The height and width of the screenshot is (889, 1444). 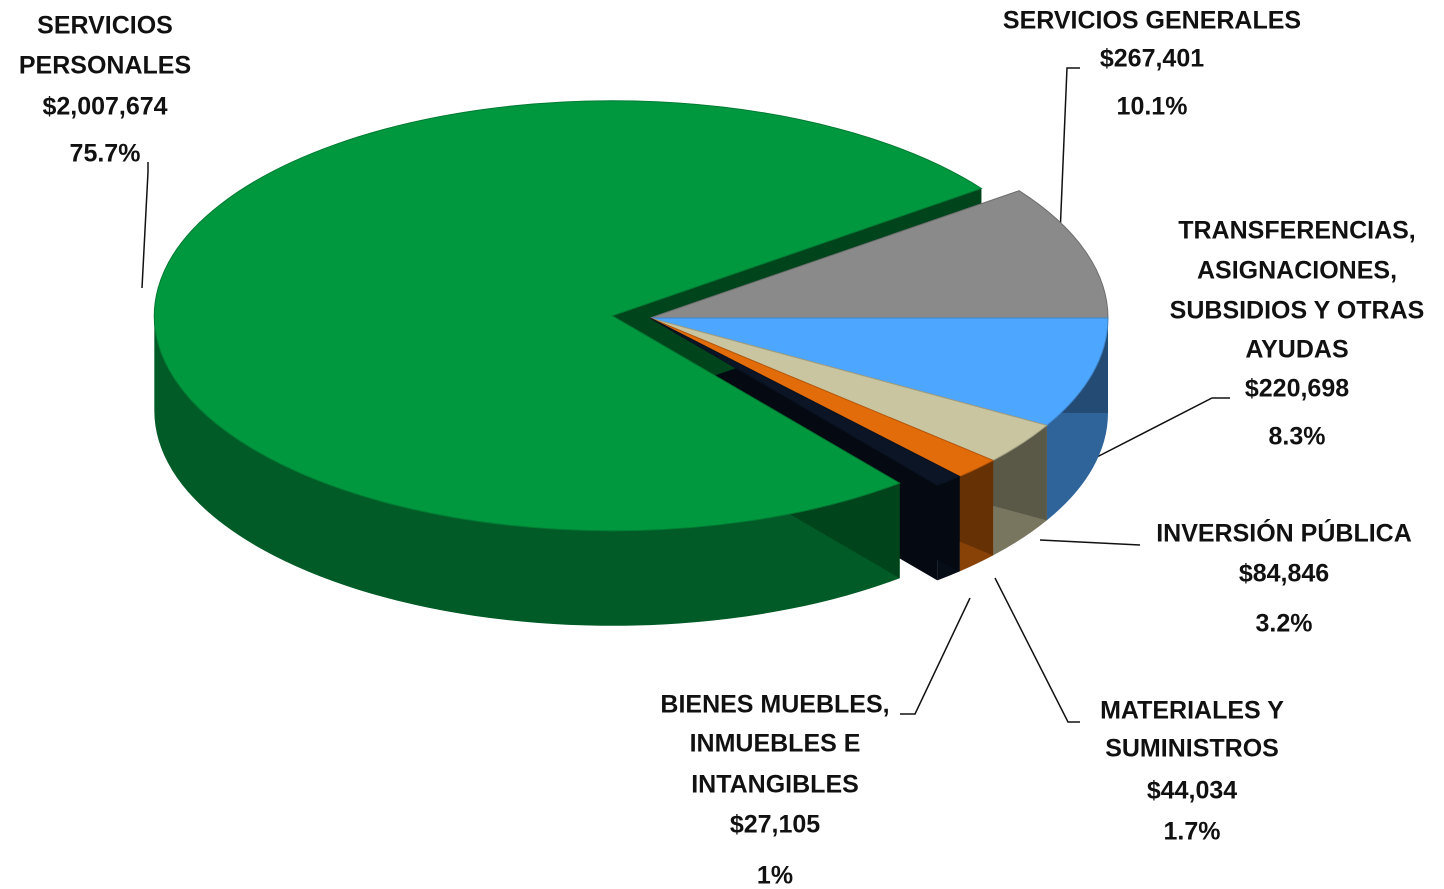 I want to click on slice-label: INMUEBLES E, so click(x=775, y=744).